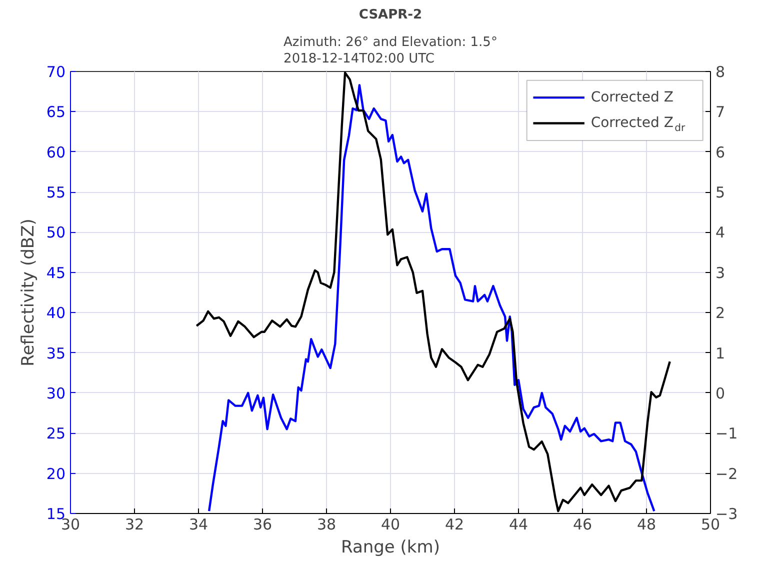  Describe the element at coordinates (721, 393) in the screenshot. I see `y2-tick-label: 0` at that location.